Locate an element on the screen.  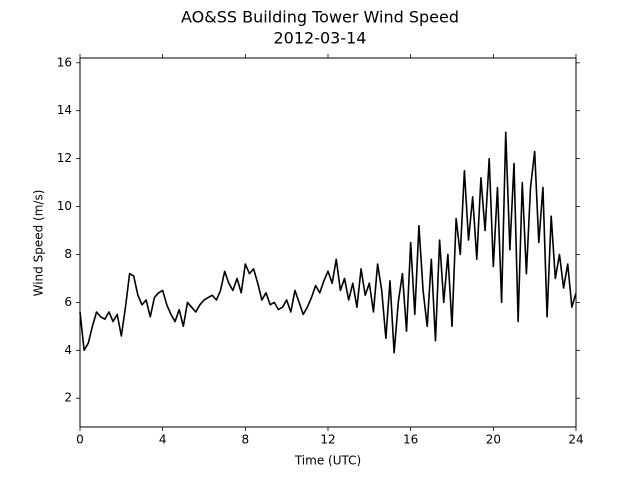
x-tick-label: 4 is located at coordinates (163, 440).